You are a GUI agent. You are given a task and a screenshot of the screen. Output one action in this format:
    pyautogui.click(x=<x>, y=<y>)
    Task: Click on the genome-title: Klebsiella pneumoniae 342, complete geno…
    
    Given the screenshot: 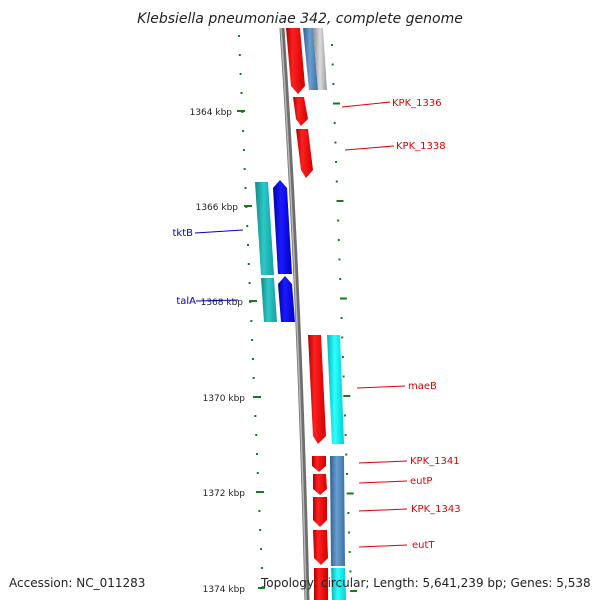 What is the action you would take?
    pyautogui.click(x=300, y=19)
    